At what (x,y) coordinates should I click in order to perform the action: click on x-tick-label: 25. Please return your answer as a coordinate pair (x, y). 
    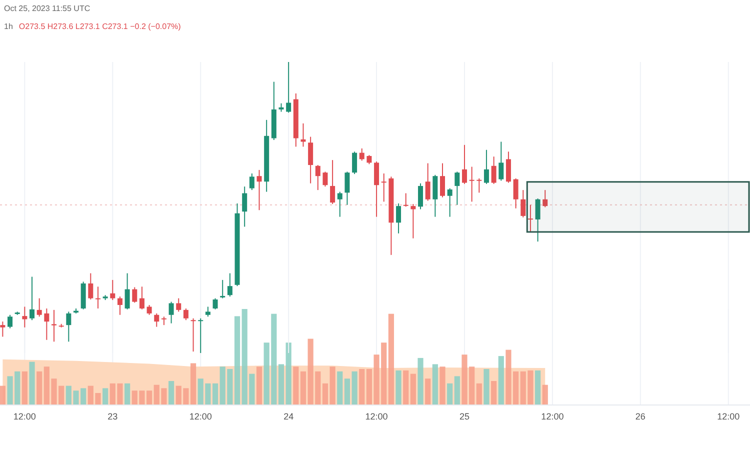
    Looking at the image, I should click on (464, 416).